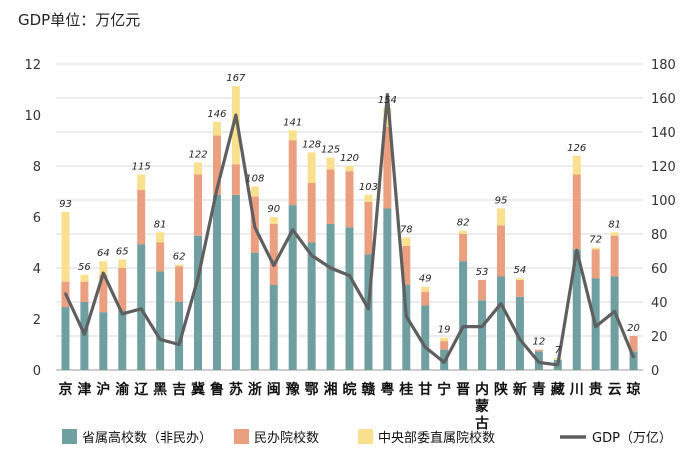 The height and width of the screenshot is (467, 700). Describe the element at coordinates (558, 389) in the screenshot. I see `x-category-label: 藏` at that location.